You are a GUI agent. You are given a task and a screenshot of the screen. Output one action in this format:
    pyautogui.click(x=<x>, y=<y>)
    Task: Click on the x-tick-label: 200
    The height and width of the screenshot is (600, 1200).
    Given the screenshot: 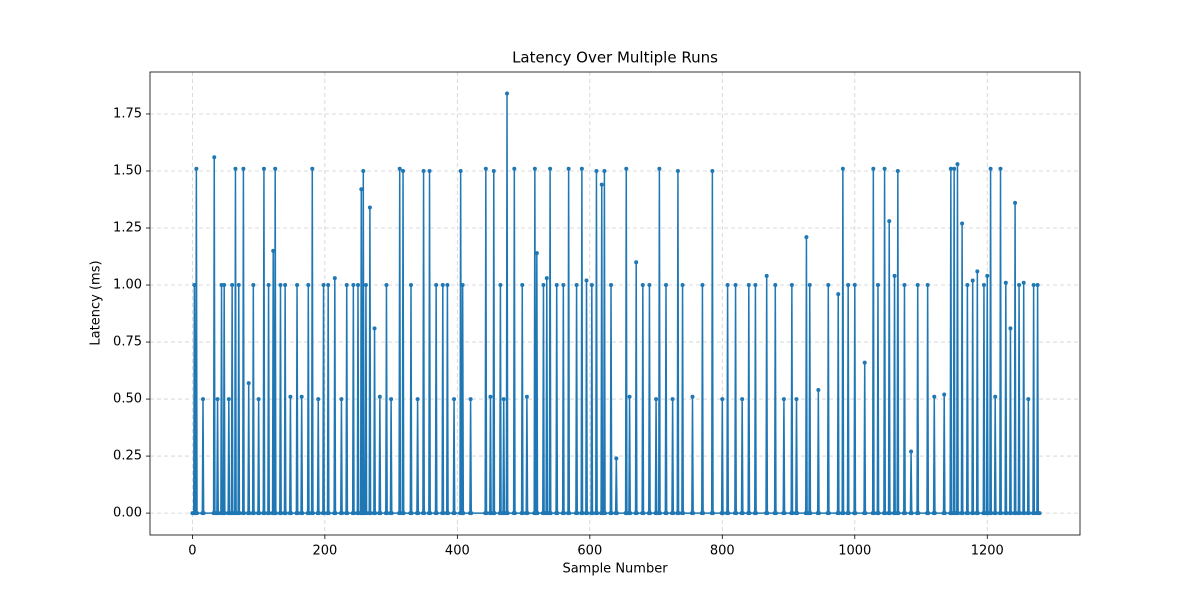 What is the action you would take?
    pyautogui.click(x=324, y=551)
    